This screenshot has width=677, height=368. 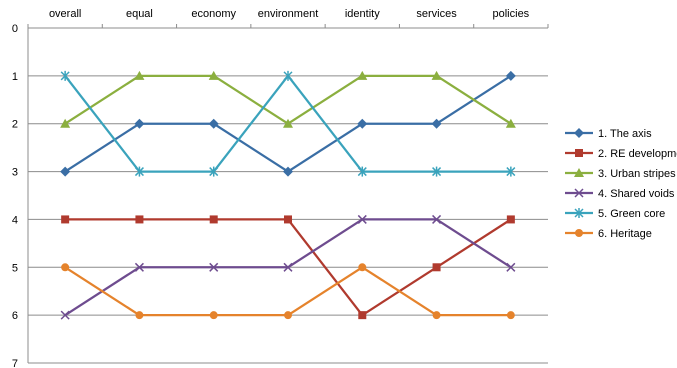 I want to click on legend-label-2: 2. RE development, so click(x=637, y=154).